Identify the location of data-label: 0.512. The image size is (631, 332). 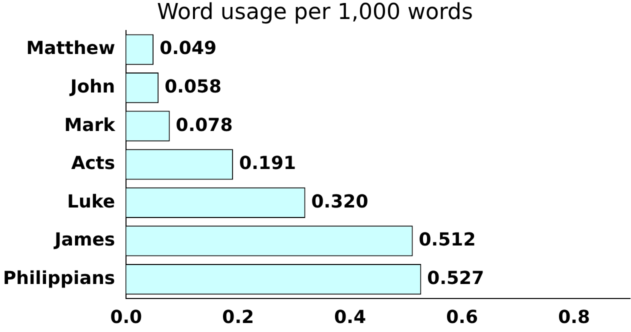
(447, 240).